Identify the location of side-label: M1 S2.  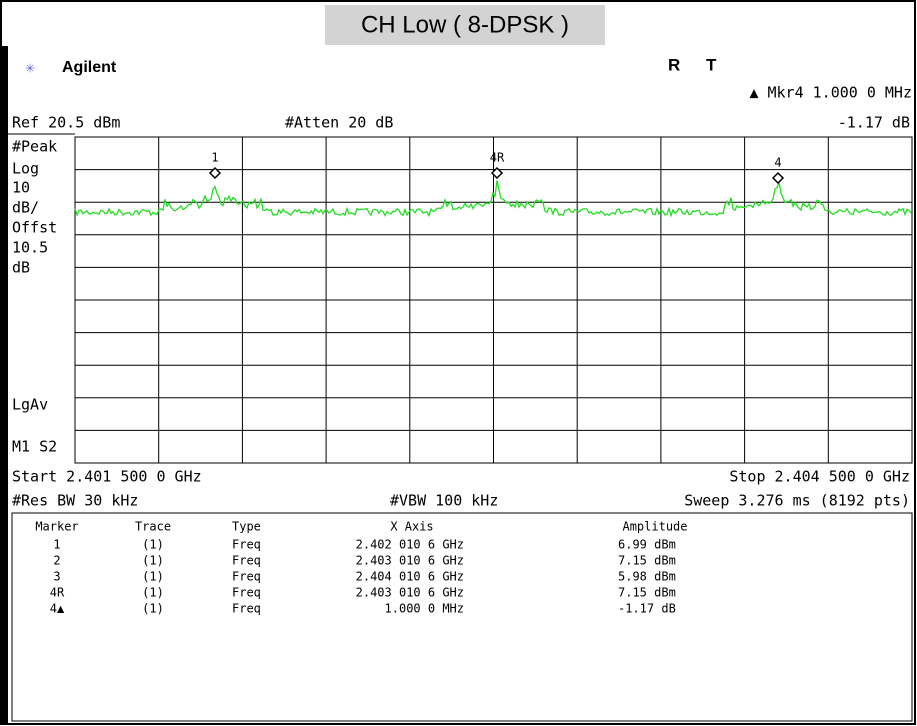
(34, 447).